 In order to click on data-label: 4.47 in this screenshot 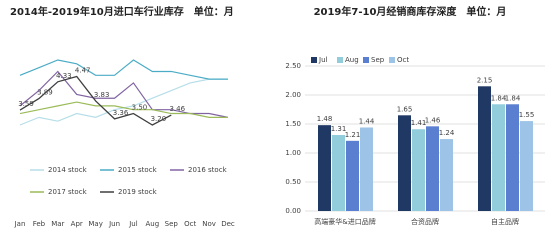, I will do `click(83, 70)`.